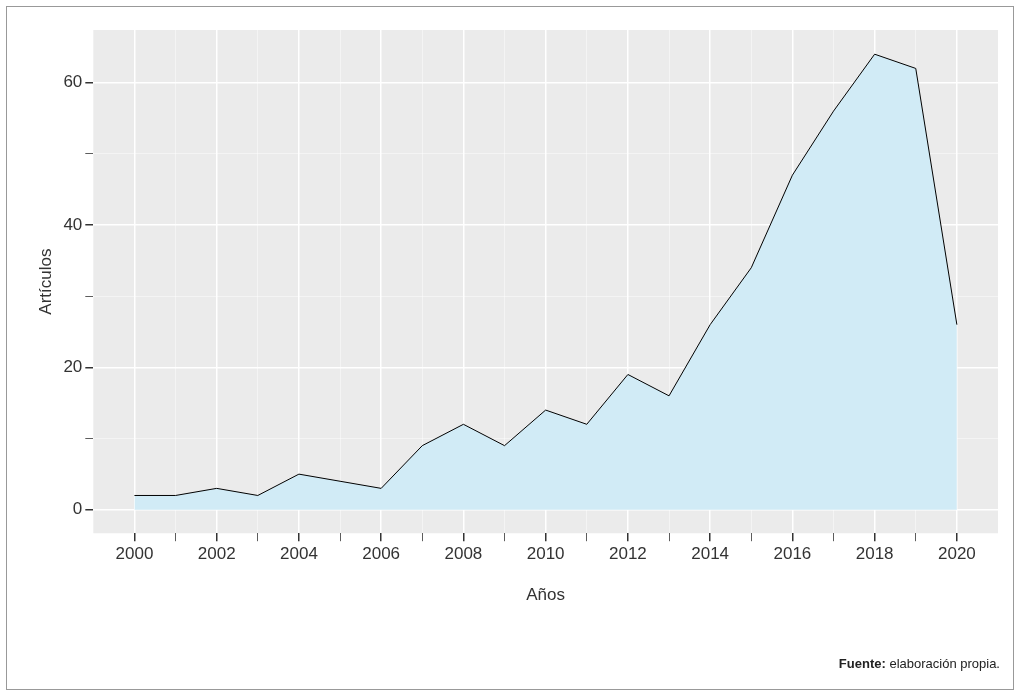 Image resolution: width=1022 pixels, height=698 pixels. What do you see at coordinates (545, 554) in the screenshot?
I see `x-tick-label: 2010` at bounding box center [545, 554].